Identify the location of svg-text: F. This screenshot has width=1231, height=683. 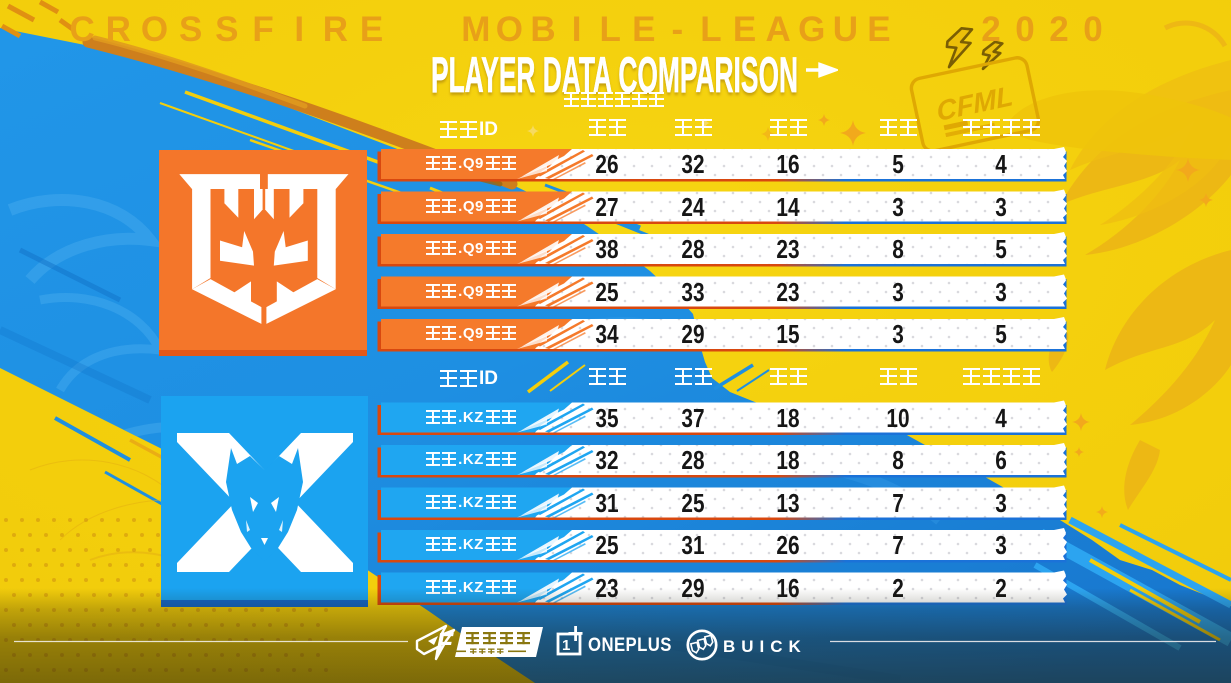
(445, 642).